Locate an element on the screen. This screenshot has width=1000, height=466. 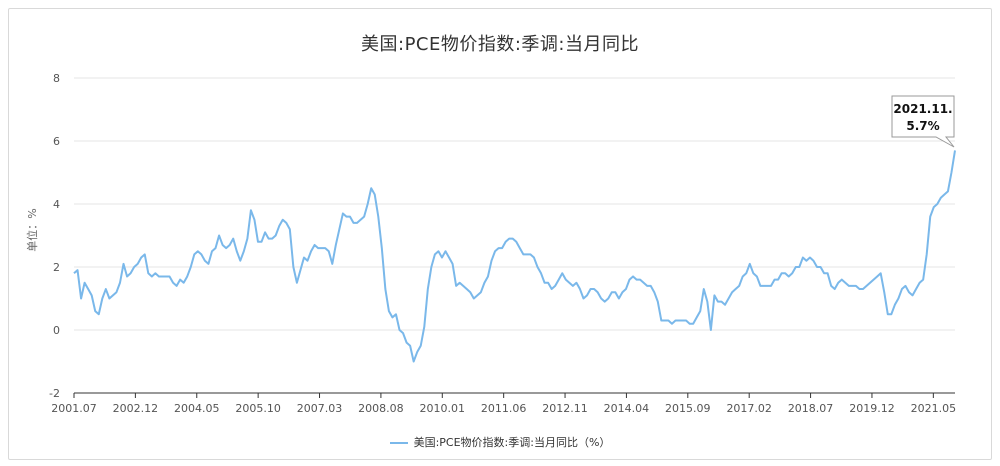
x-tick-label: 2011.06 is located at coordinates (504, 408).